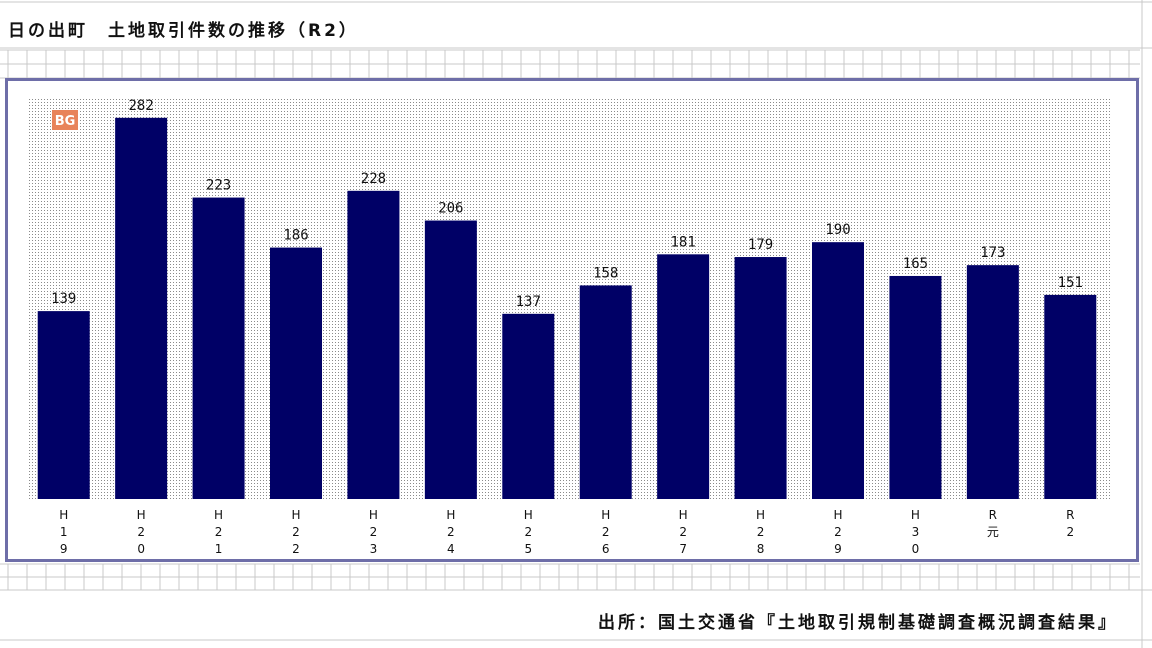 This screenshot has width=1152, height=648. What do you see at coordinates (993, 532) in the screenshot?
I see `category-label: 元` at bounding box center [993, 532].